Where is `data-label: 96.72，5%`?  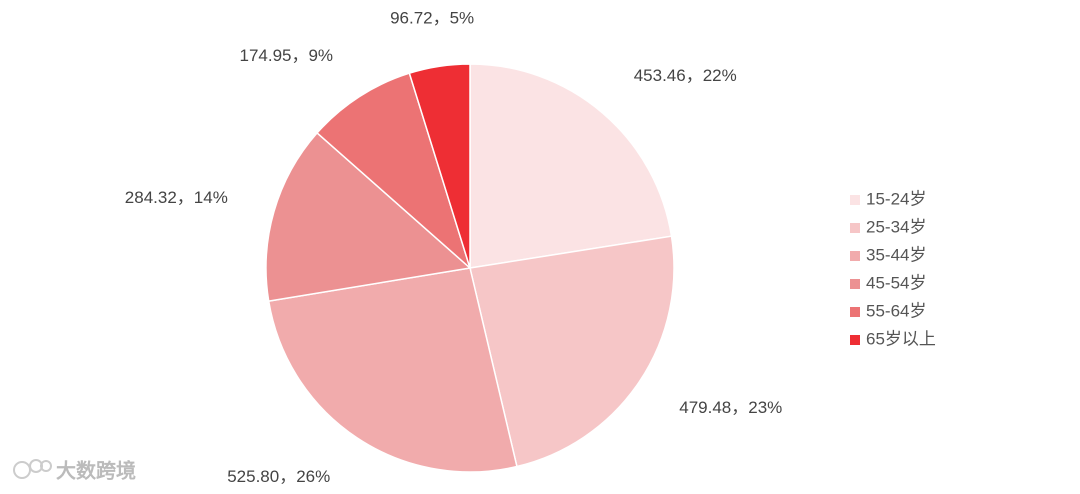
data-label: 96.72，5% is located at coordinates (432, 17).